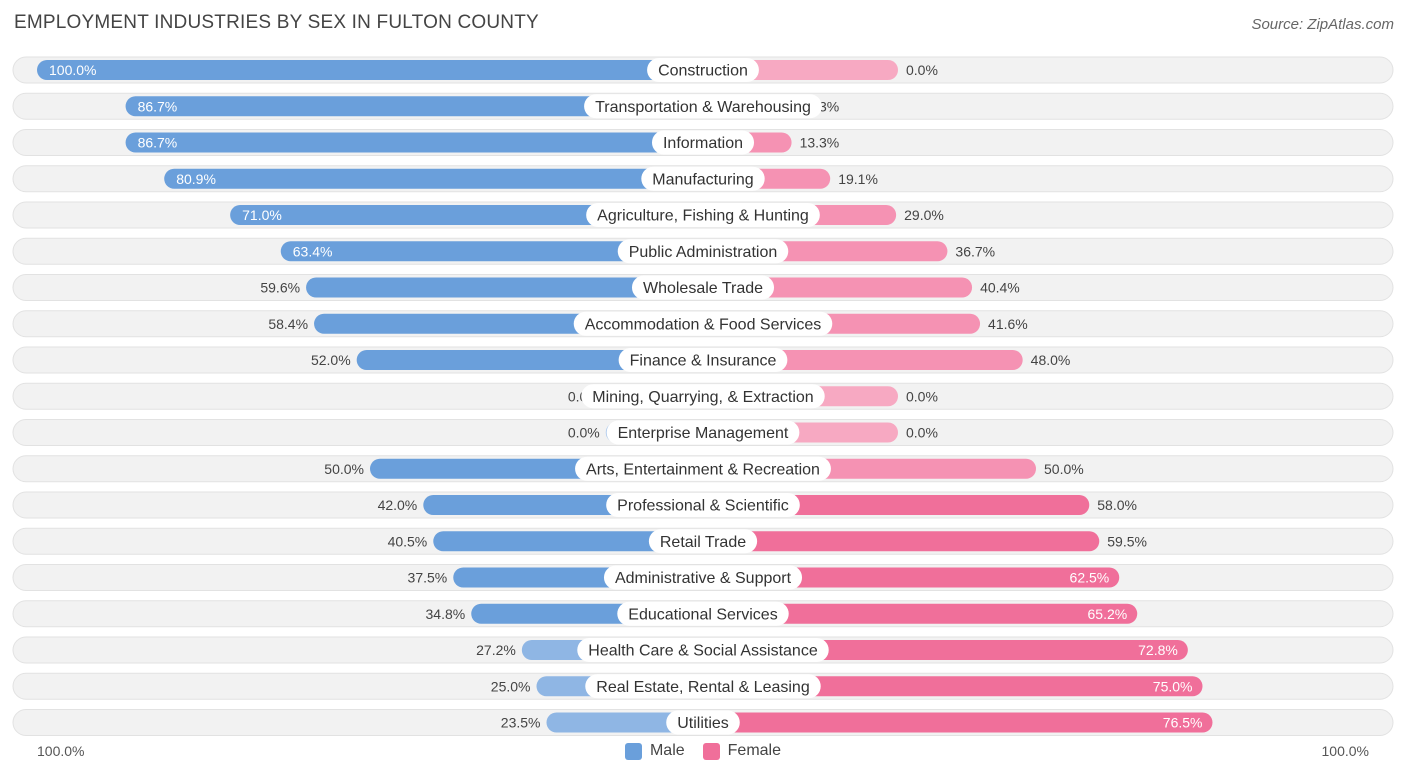 The width and height of the screenshot is (1406, 777). I want to click on value-label-male: 0.0%, so click(584, 433).